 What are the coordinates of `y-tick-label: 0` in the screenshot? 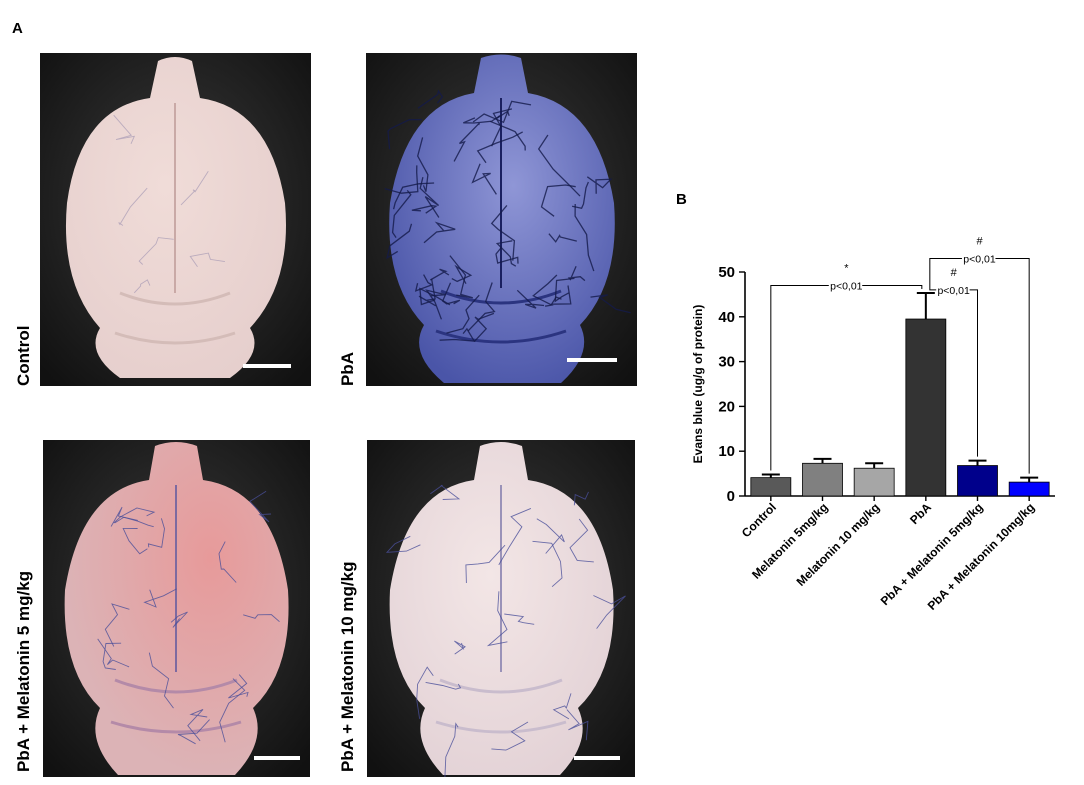 It's located at (731, 496).